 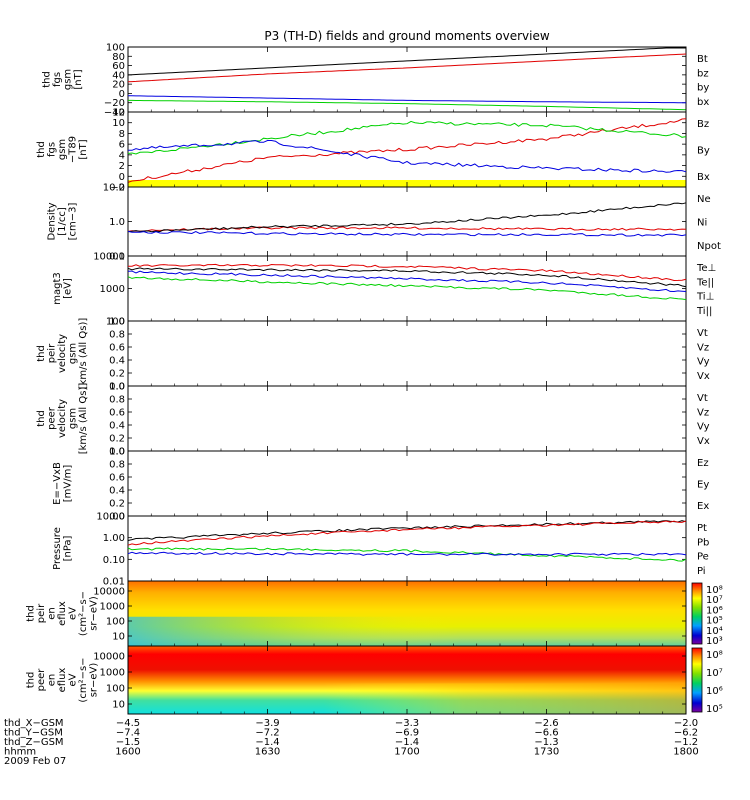 What do you see at coordinates (122, 94) in the screenshot?
I see `y-tick-label: 0` at bounding box center [122, 94].